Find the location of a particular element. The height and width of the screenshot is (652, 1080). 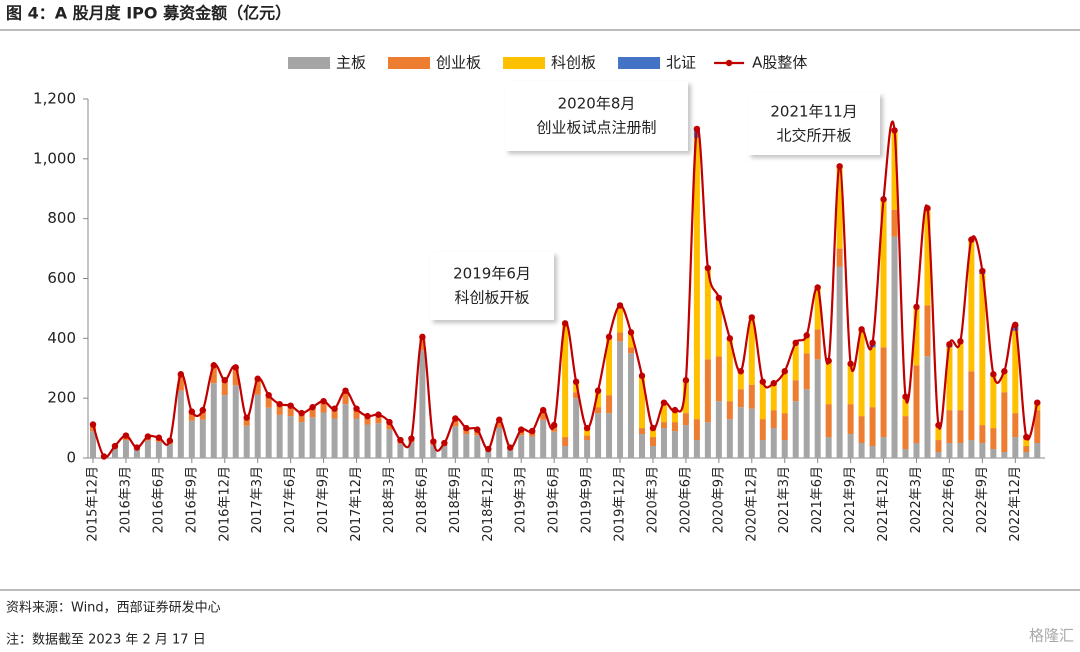

legend-label: 主板 is located at coordinates (351, 63).